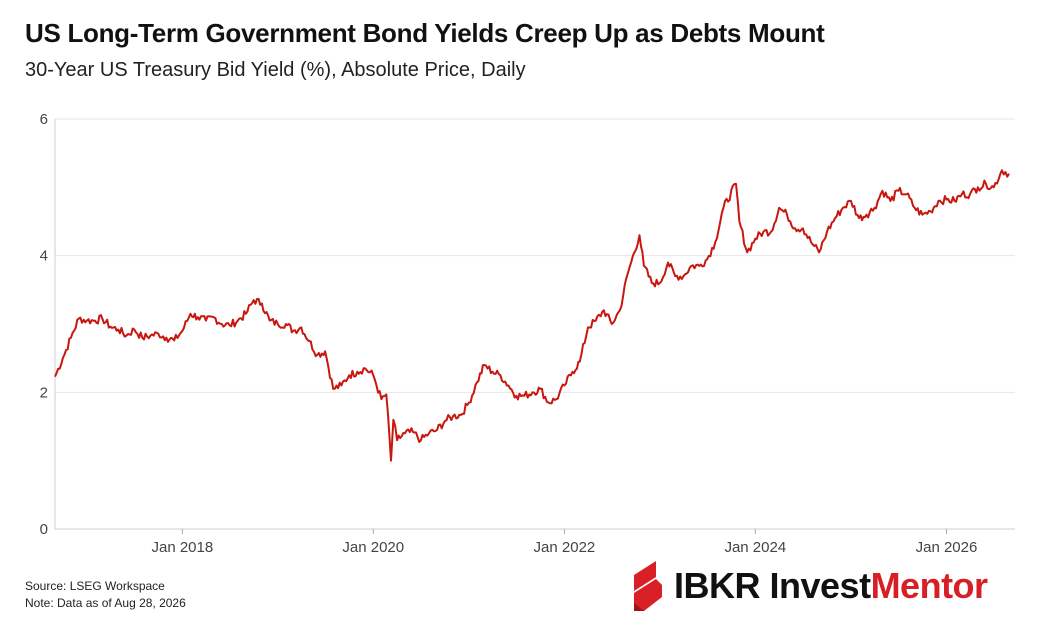 The width and height of the screenshot is (1037, 630). Describe the element at coordinates (820, 585) in the screenshot. I see `brand-invest: Invest` at that location.